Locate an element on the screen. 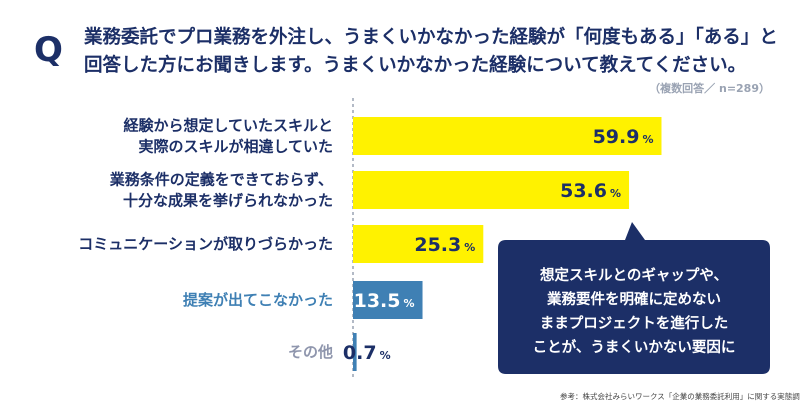  data-label: 53.6% is located at coordinates (590, 191).